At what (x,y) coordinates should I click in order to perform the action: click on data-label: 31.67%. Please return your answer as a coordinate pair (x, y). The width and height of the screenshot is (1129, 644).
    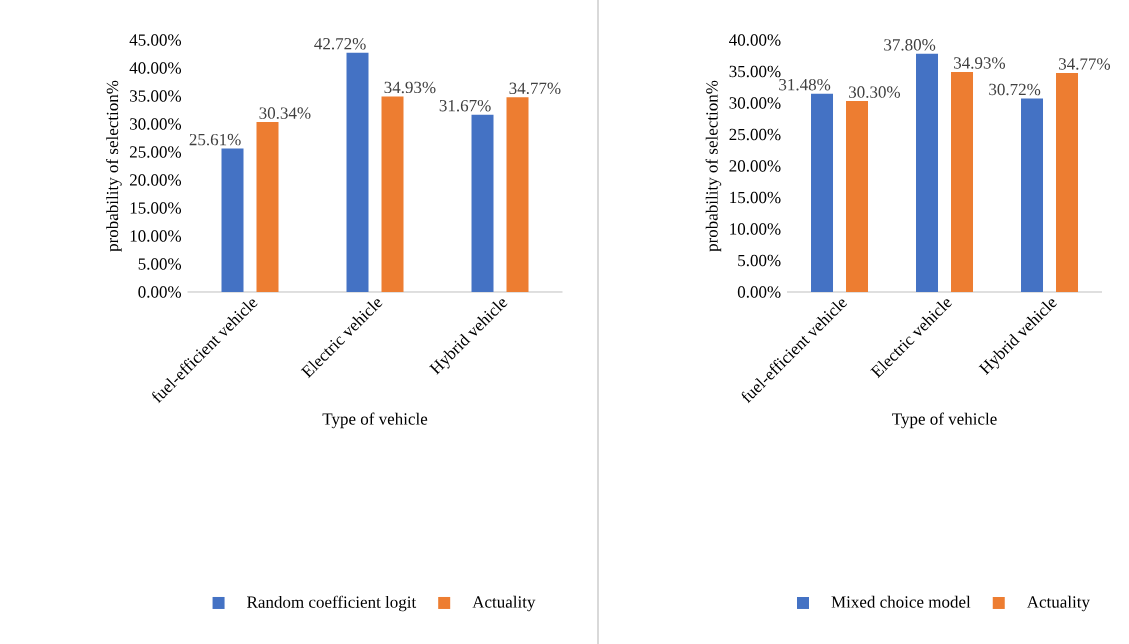
    Looking at the image, I should click on (465, 105).